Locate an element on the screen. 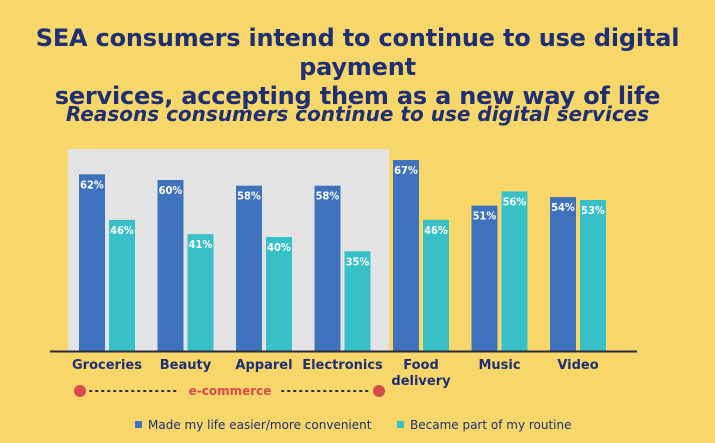  ecommerce-dot-right is located at coordinates (379, 391).